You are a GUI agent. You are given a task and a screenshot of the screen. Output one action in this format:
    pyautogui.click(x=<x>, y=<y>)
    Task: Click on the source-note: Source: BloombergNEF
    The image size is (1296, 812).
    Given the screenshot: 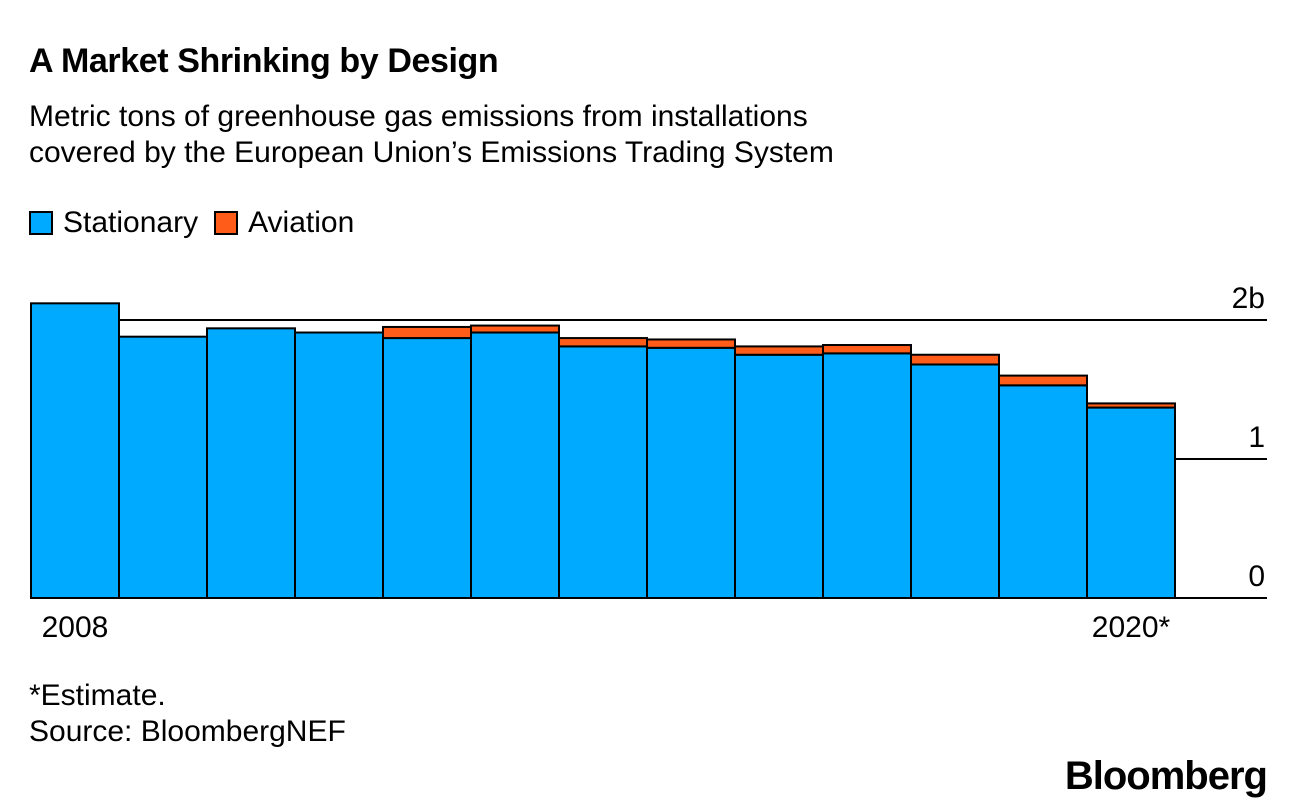 What is the action you would take?
    pyautogui.click(x=187, y=731)
    